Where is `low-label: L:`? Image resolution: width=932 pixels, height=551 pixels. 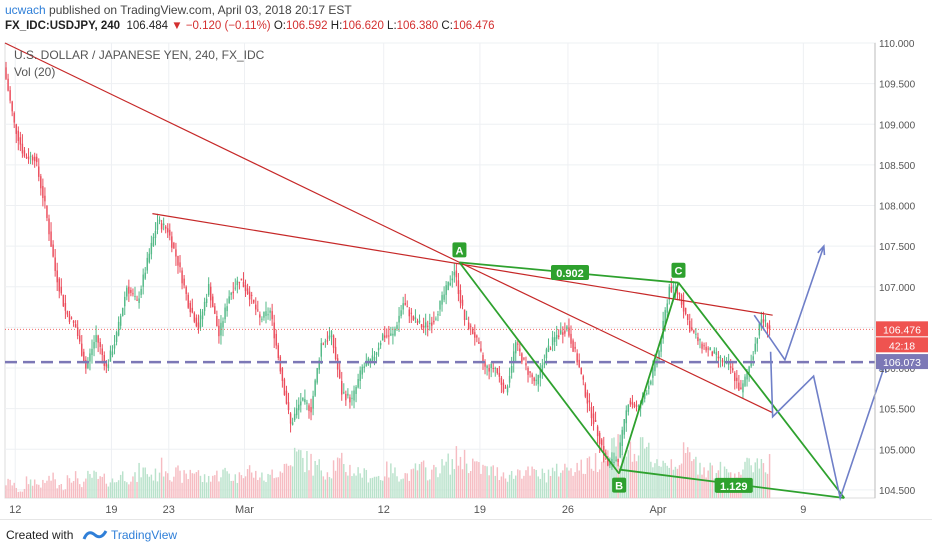 low-label: L: is located at coordinates (392, 26).